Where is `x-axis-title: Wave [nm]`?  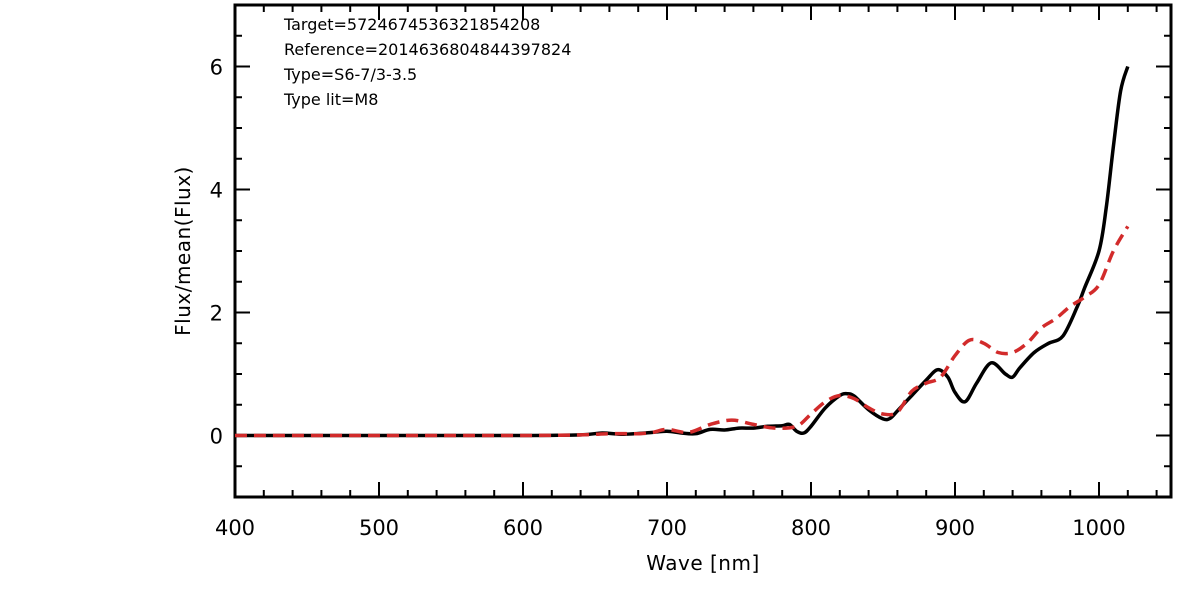
x-axis-title: Wave [nm] is located at coordinates (703, 563).